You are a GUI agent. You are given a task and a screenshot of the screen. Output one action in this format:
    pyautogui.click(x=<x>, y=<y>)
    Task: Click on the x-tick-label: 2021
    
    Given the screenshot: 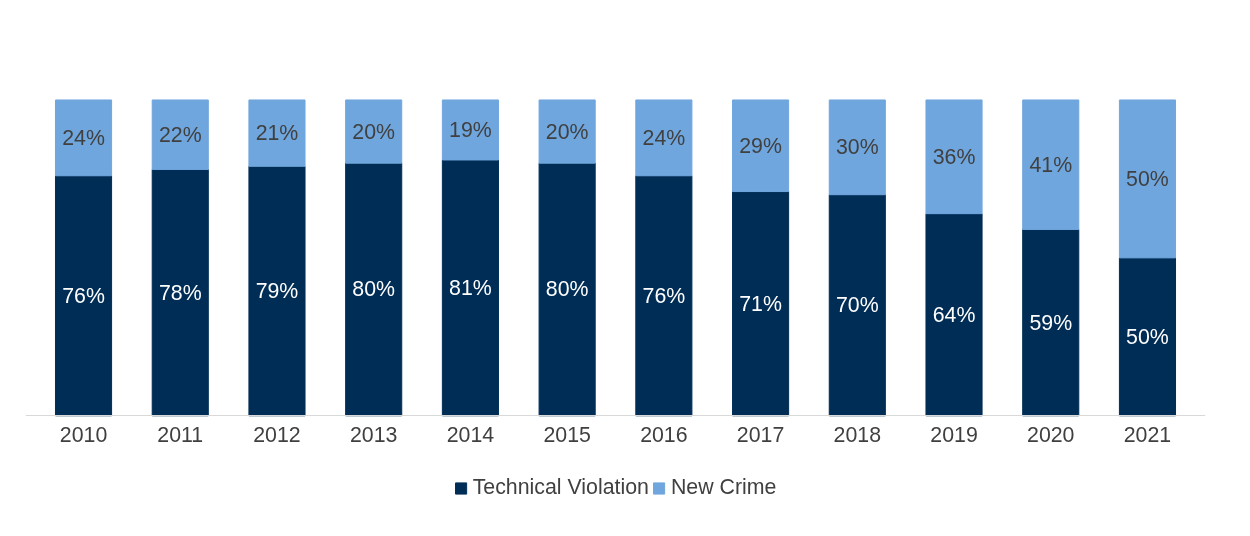 What is the action you would take?
    pyautogui.click(x=1147, y=434)
    